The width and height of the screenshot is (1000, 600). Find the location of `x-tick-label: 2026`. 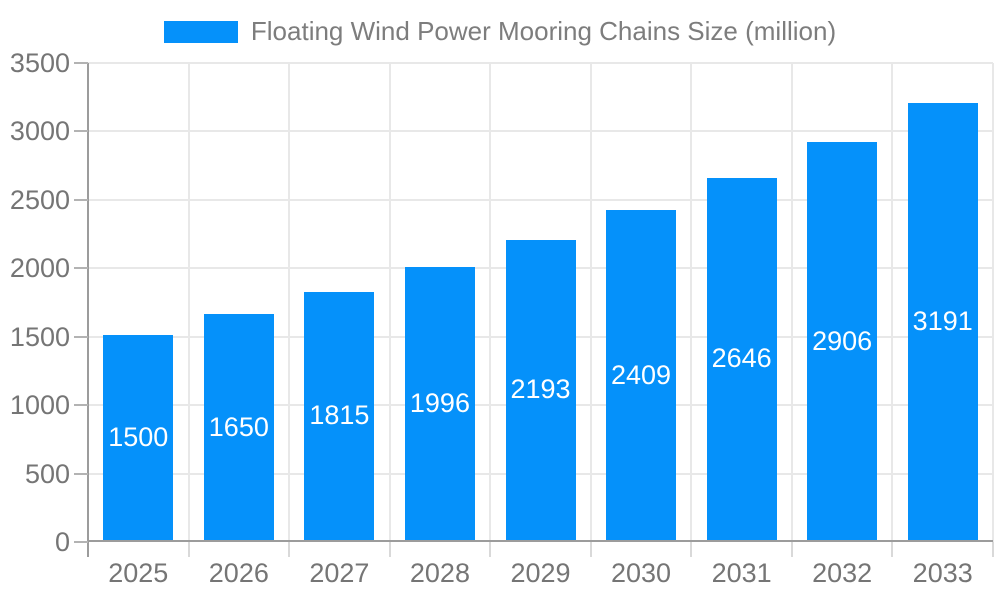

x-tick-label: 2026 is located at coordinates (238, 573).